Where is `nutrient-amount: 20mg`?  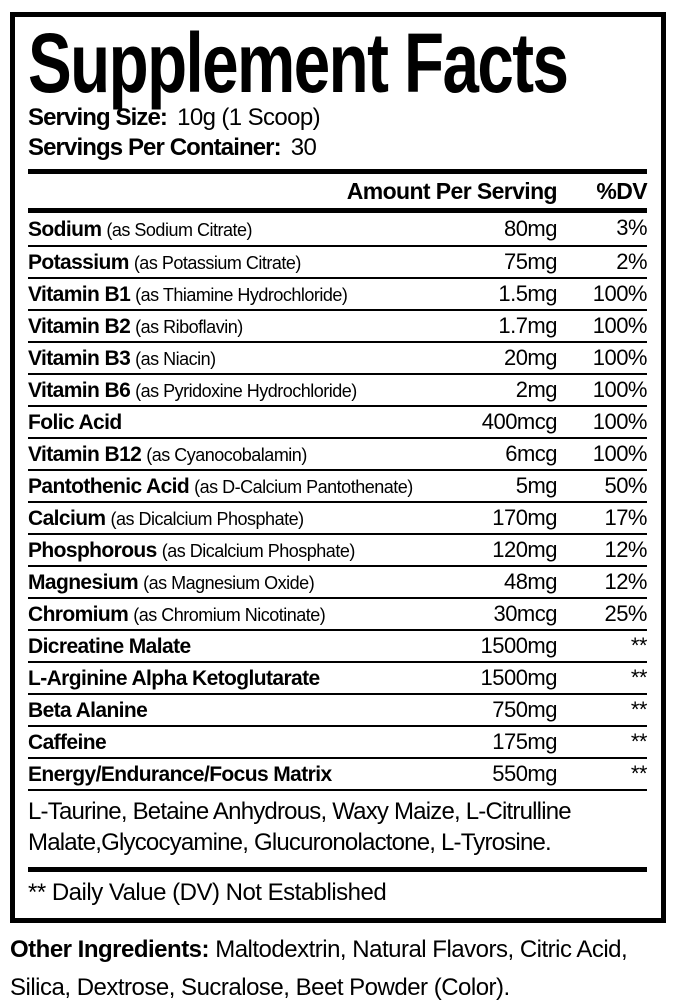 nutrient-amount: 20mg is located at coordinates (530, 358).